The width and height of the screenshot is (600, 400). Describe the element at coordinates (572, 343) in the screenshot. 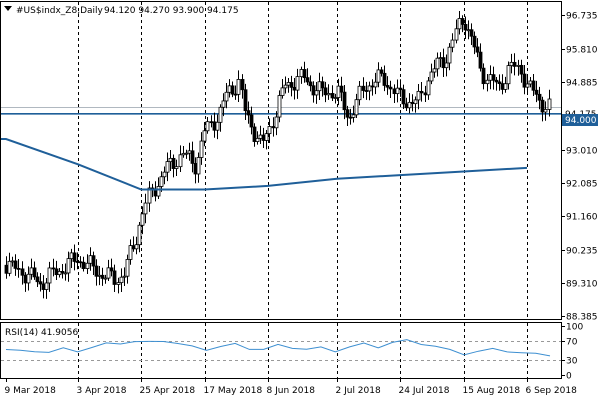

I see `rsi-tick-label: 70` at that location.